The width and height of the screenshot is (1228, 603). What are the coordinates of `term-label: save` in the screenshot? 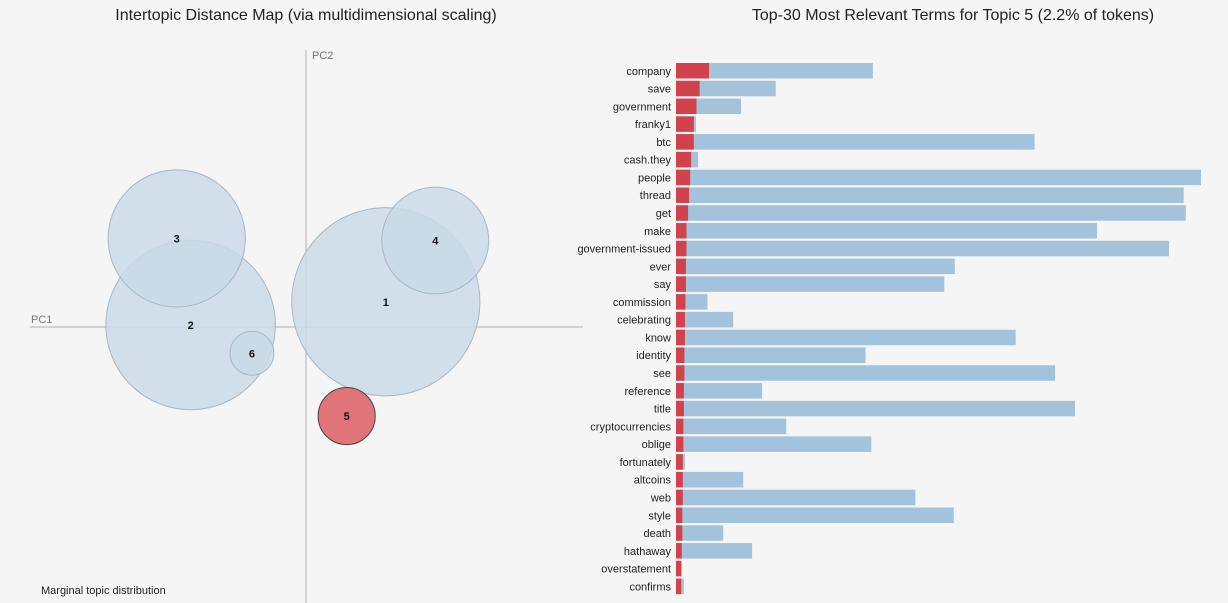 It's located at (659, 90).